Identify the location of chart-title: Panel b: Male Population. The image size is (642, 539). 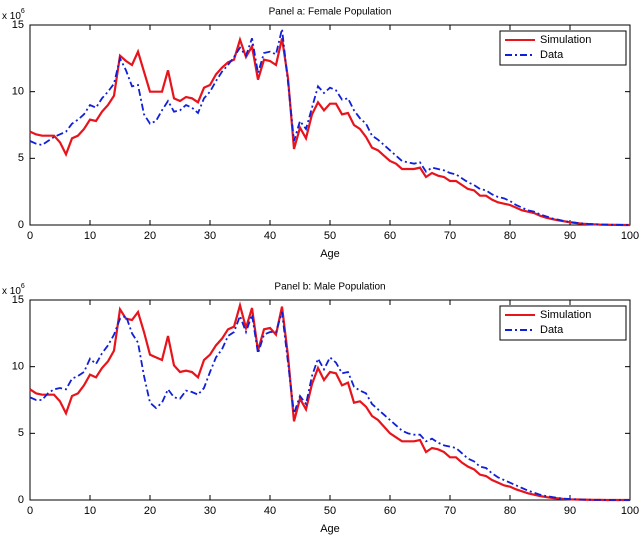
(329, 287).